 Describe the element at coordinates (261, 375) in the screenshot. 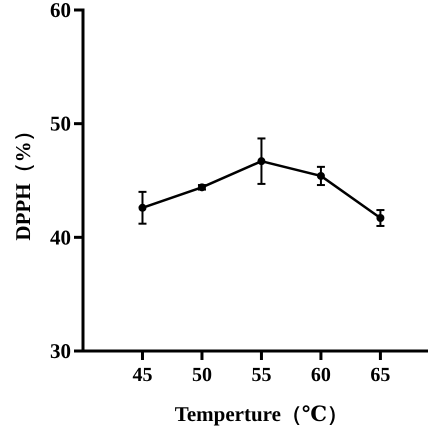

I see `x-tick-label: 55` at that location.